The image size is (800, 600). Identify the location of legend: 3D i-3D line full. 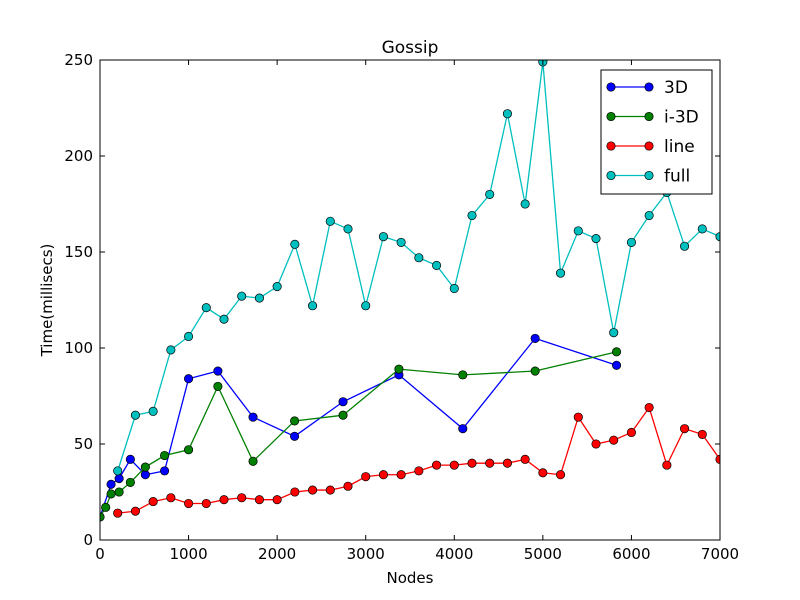
(656, 132).